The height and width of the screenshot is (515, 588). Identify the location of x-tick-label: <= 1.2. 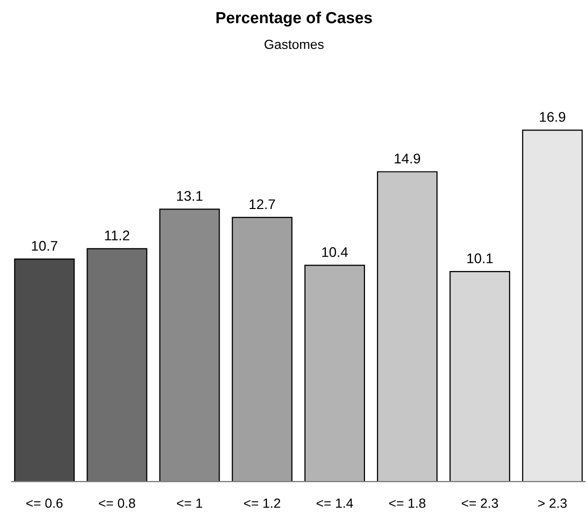
(262, 503).